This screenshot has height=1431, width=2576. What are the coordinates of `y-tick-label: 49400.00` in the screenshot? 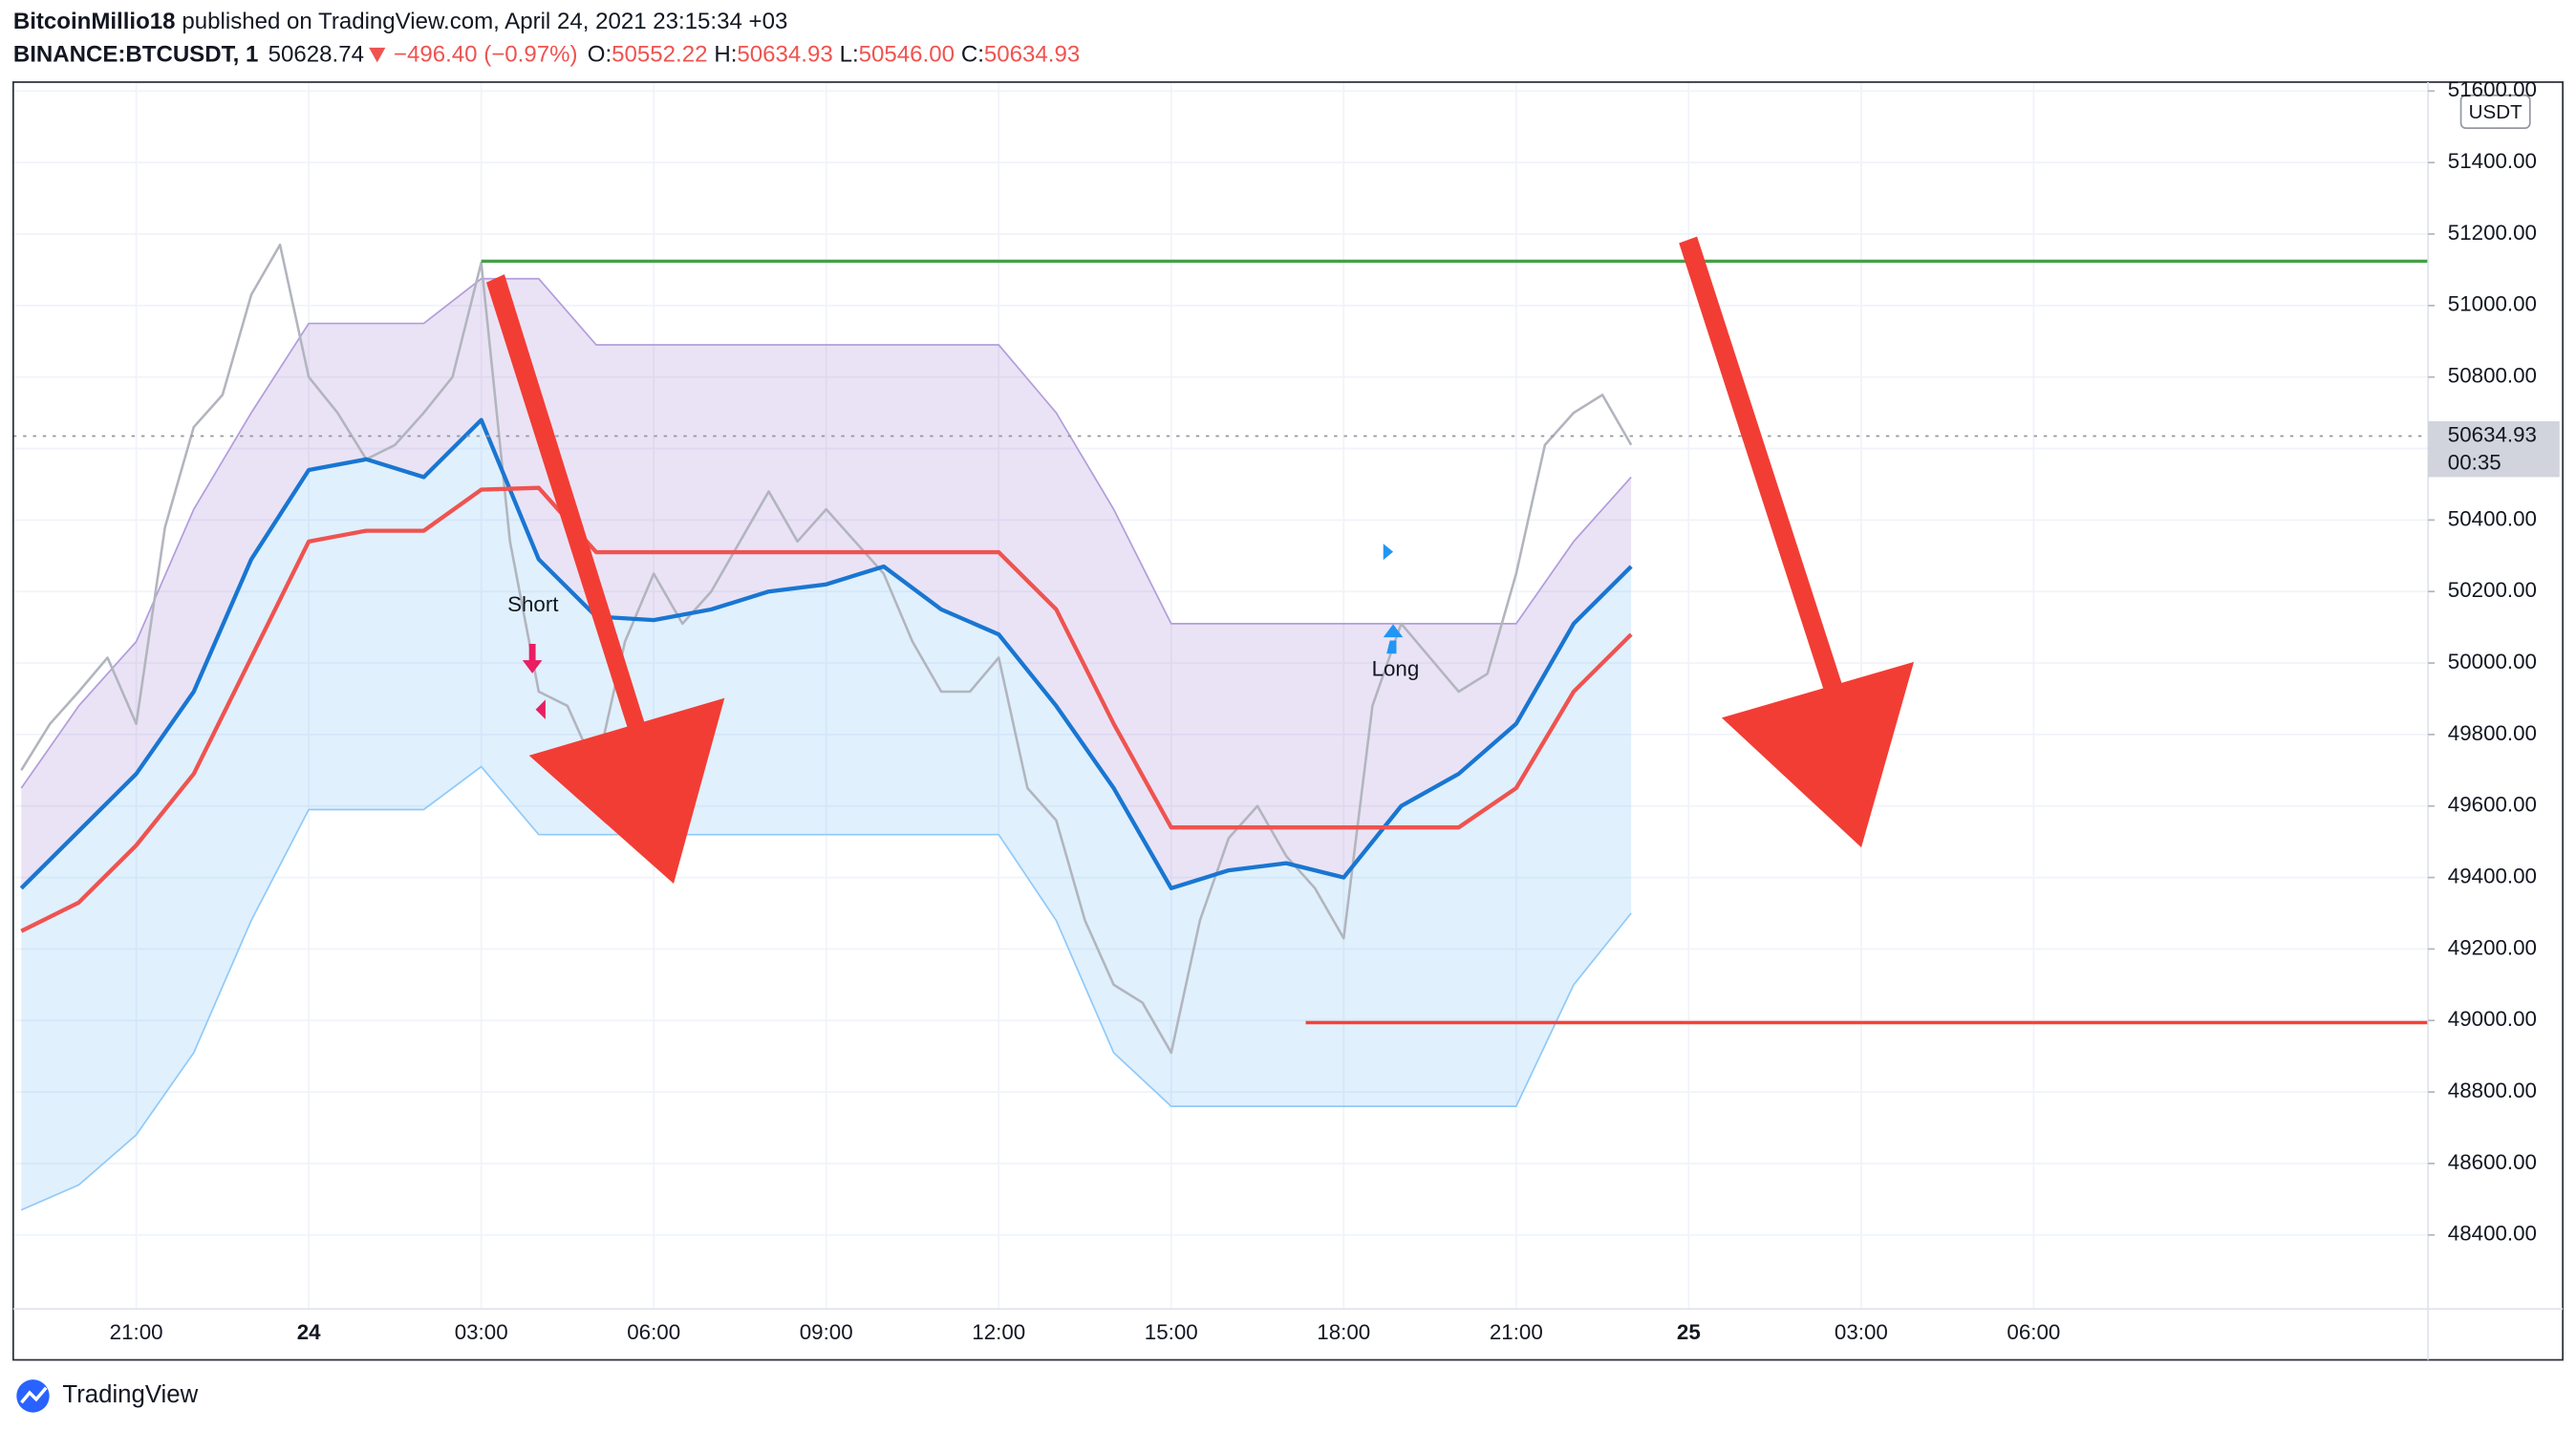 It's located at (2492, 875).